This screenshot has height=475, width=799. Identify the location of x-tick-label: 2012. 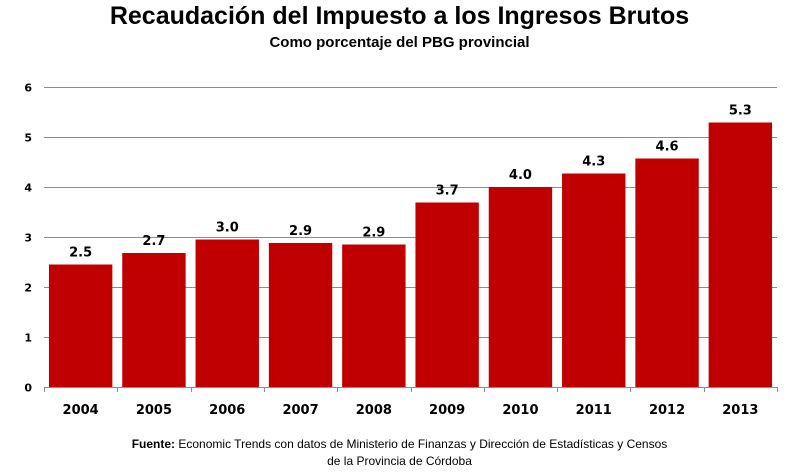
(667, 410).